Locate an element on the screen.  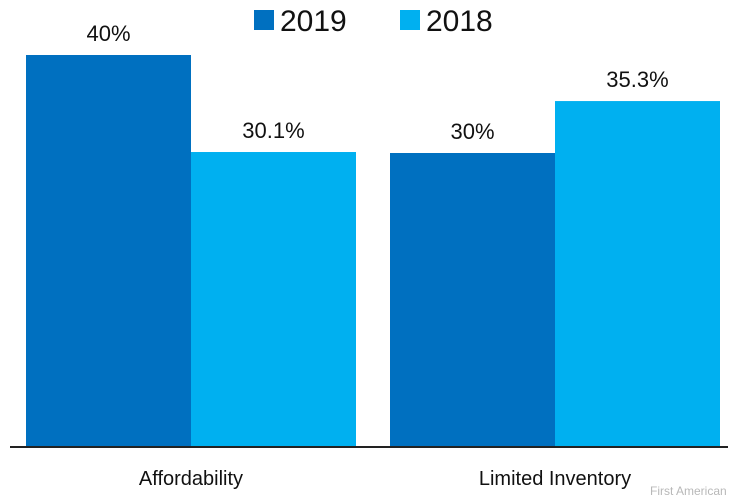
source-note: First American is located at coordinates (688, 490).